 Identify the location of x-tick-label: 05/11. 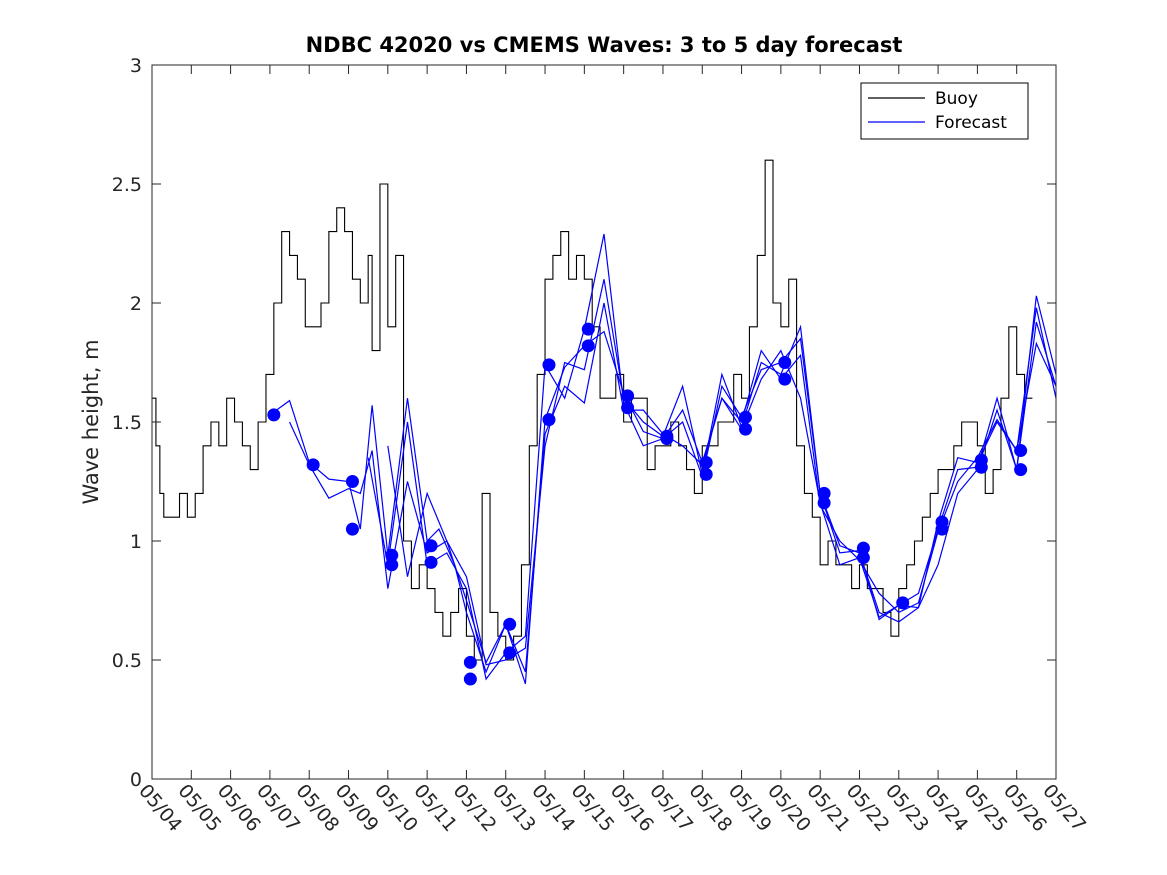
(435, 808).